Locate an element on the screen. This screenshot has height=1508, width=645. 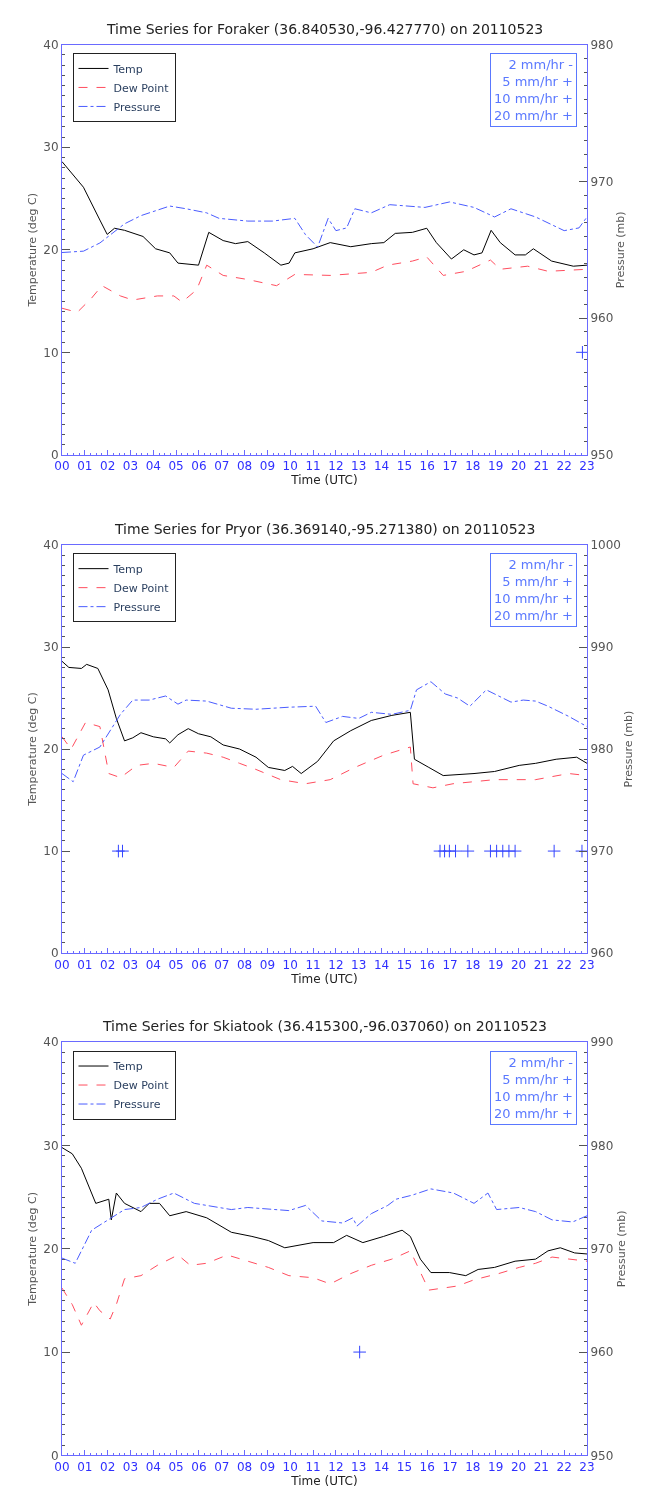
y2-tick-label: 1000 is located at coordinates (605, 545).